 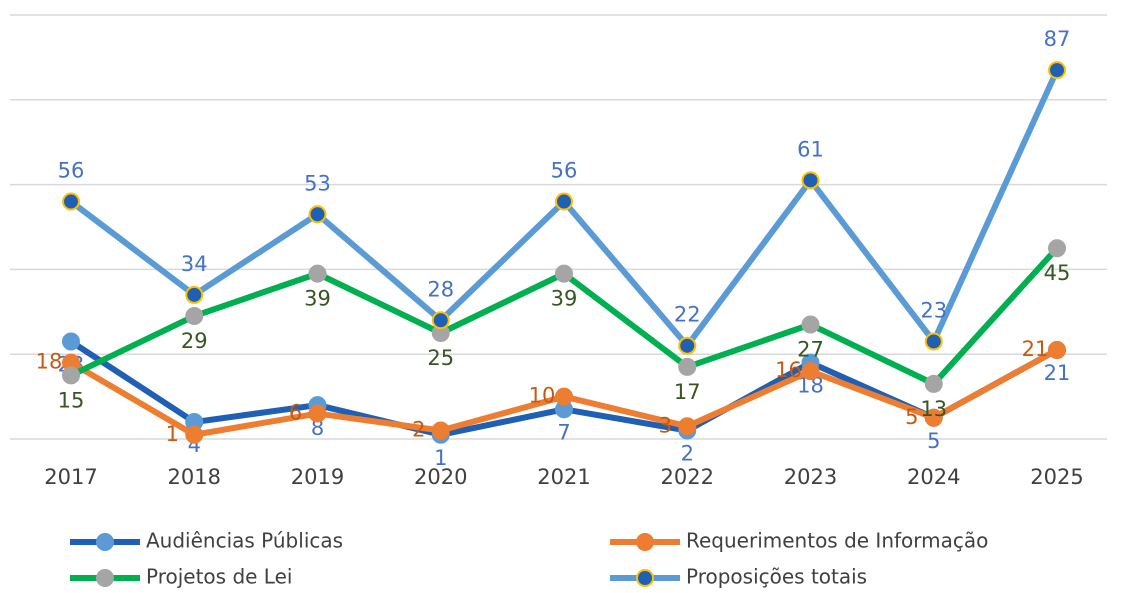 What do you see at coordinates (194, 341) in the screenshot?
I see `data-label: 29` at bounding box center [194, 341].